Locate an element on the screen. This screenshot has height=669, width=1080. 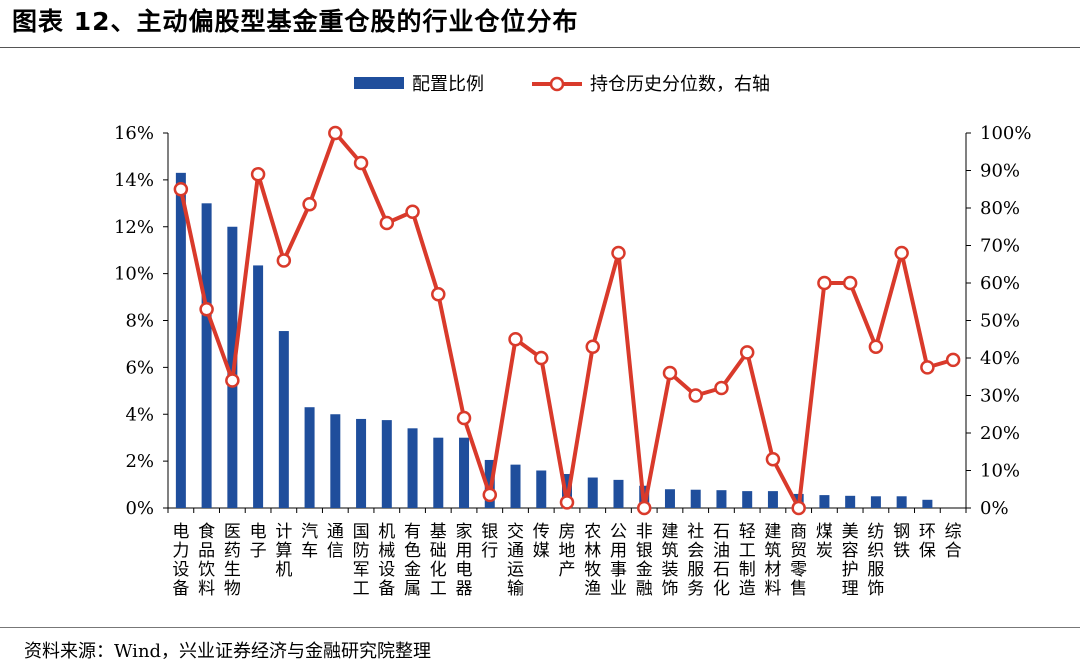
left-tick-label: 10% is located at coordinates (134, 274).